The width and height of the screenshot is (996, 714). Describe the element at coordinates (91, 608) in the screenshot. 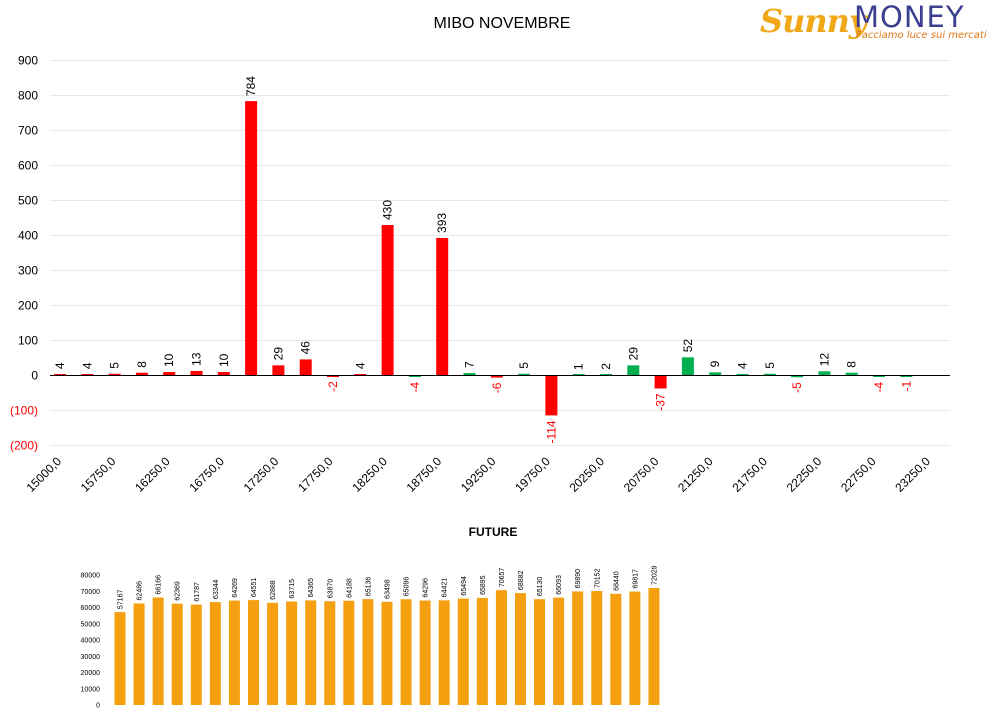

I see `future-y-tick-label: 60000` at that location.